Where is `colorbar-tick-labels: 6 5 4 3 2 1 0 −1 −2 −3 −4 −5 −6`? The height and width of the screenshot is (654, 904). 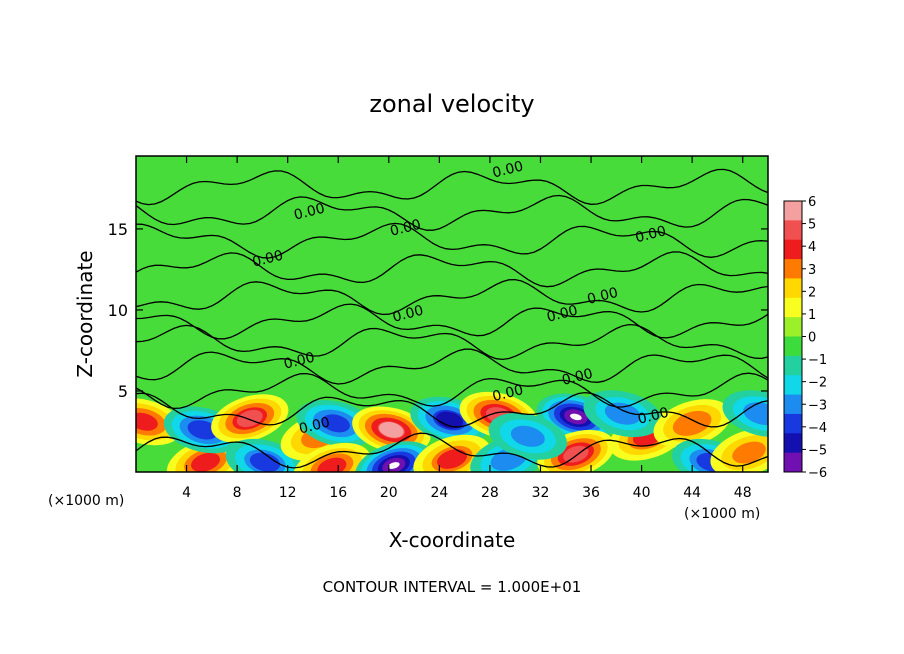 colorbar-tick-labels: 6 5 4 3 2 1 0 −1 −2 −3 −4 −5 −6 is located at coordinates (814, 338).